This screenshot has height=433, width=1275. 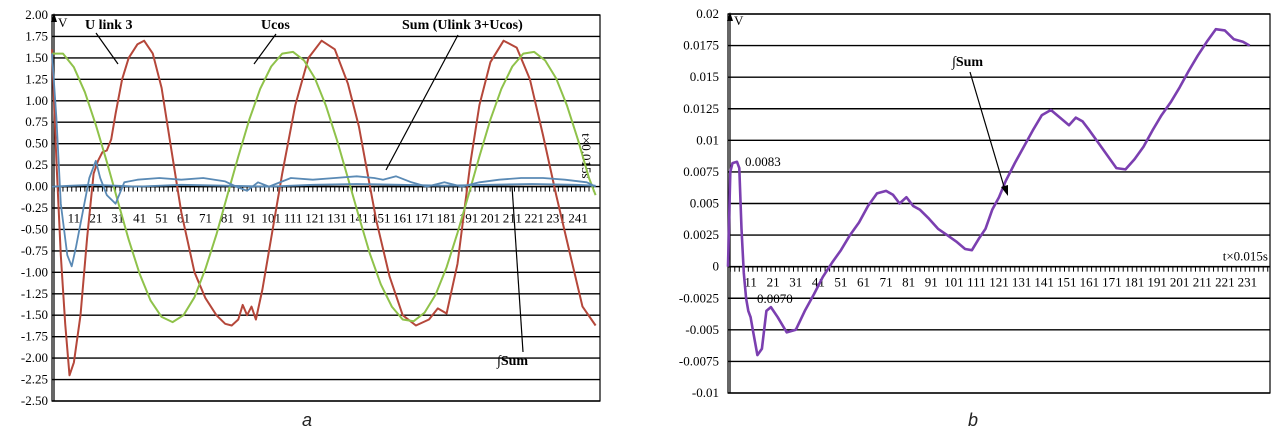 What do you see at coordinates (36, 143) in the screenshot?
I see `y-tick-label: 0.50` at bounding box center [36, 143].